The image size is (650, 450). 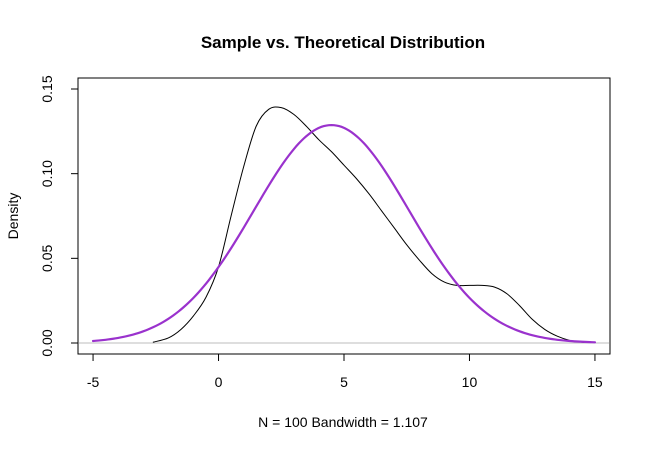 What do you see at coordinates (13, 216) in the screenshot?
I see `y-axis-label: Density` at bounding box center [13, 216].